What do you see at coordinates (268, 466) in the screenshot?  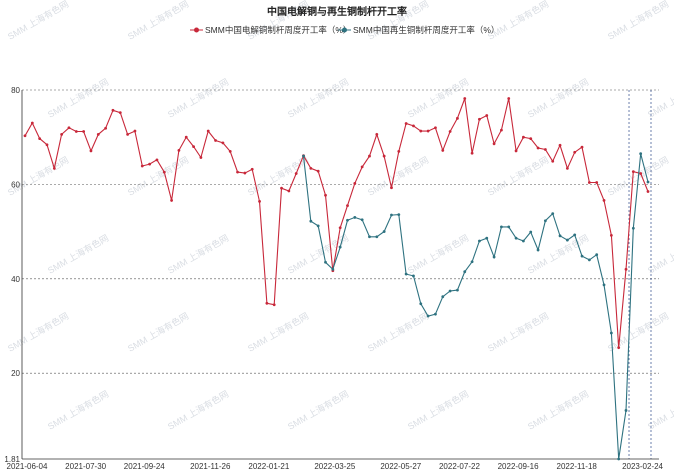 I see `x-tick-label: 2022-01-21` at bounding box center [268, 466].